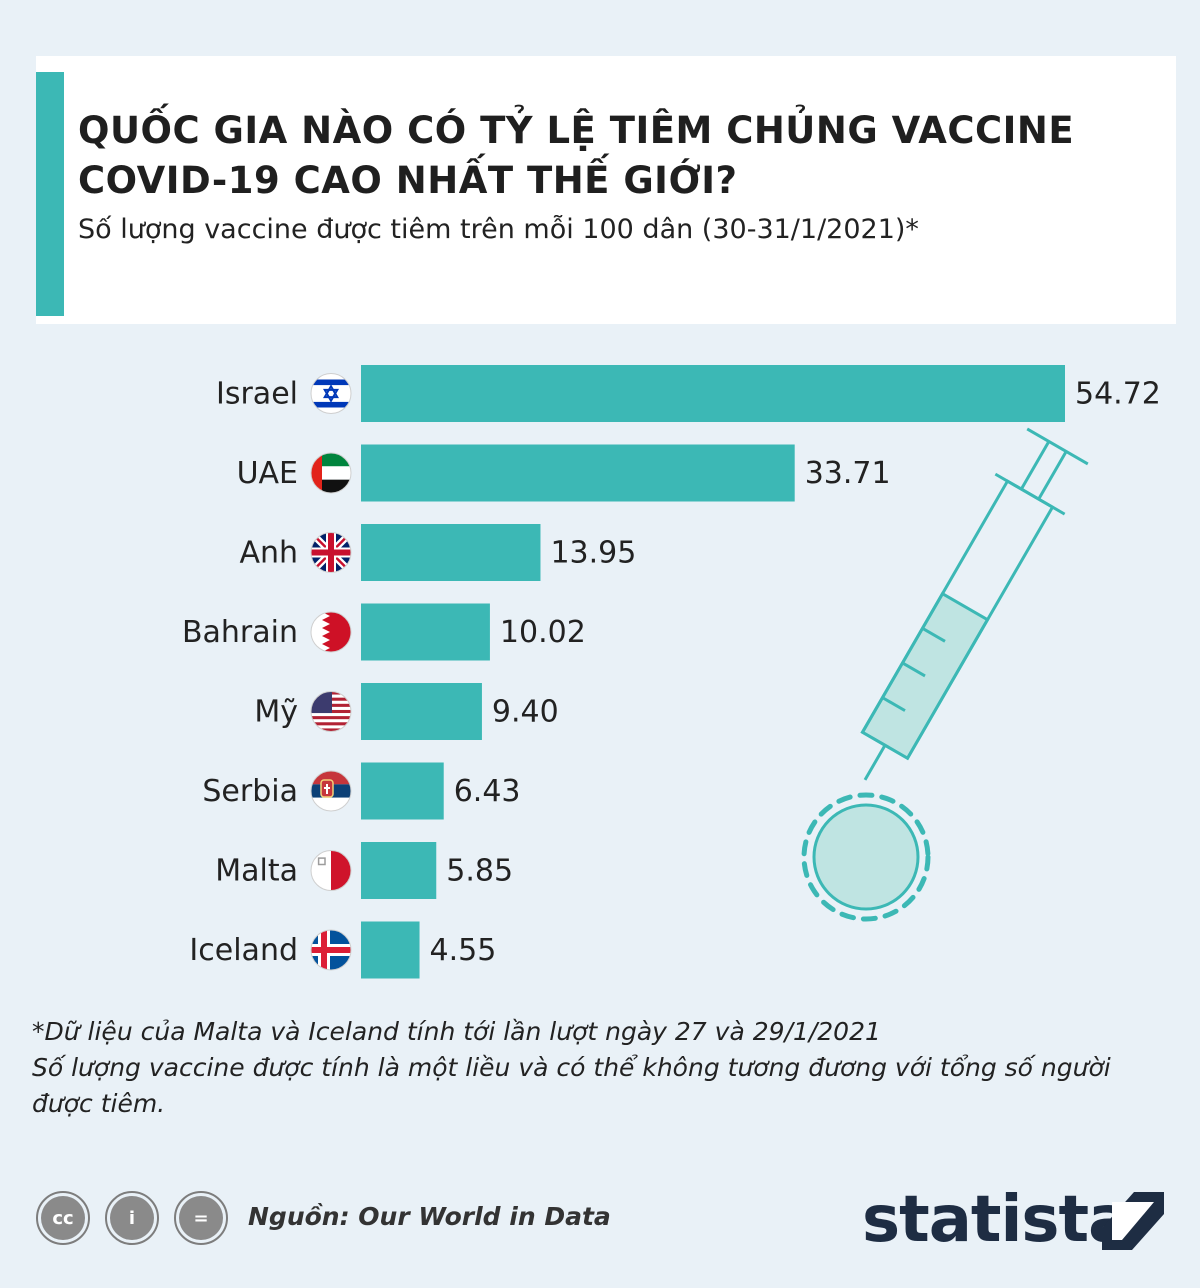  I want to click on value-label-m-: 9.40, so click(525, 712).